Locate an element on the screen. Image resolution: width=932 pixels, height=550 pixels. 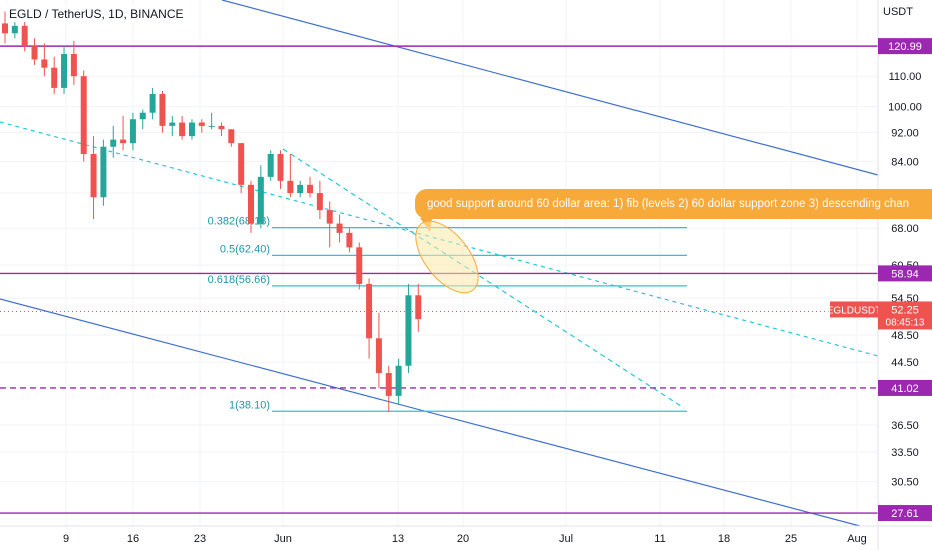
time-tick-label: 20 is located at coordinates (463, 539).